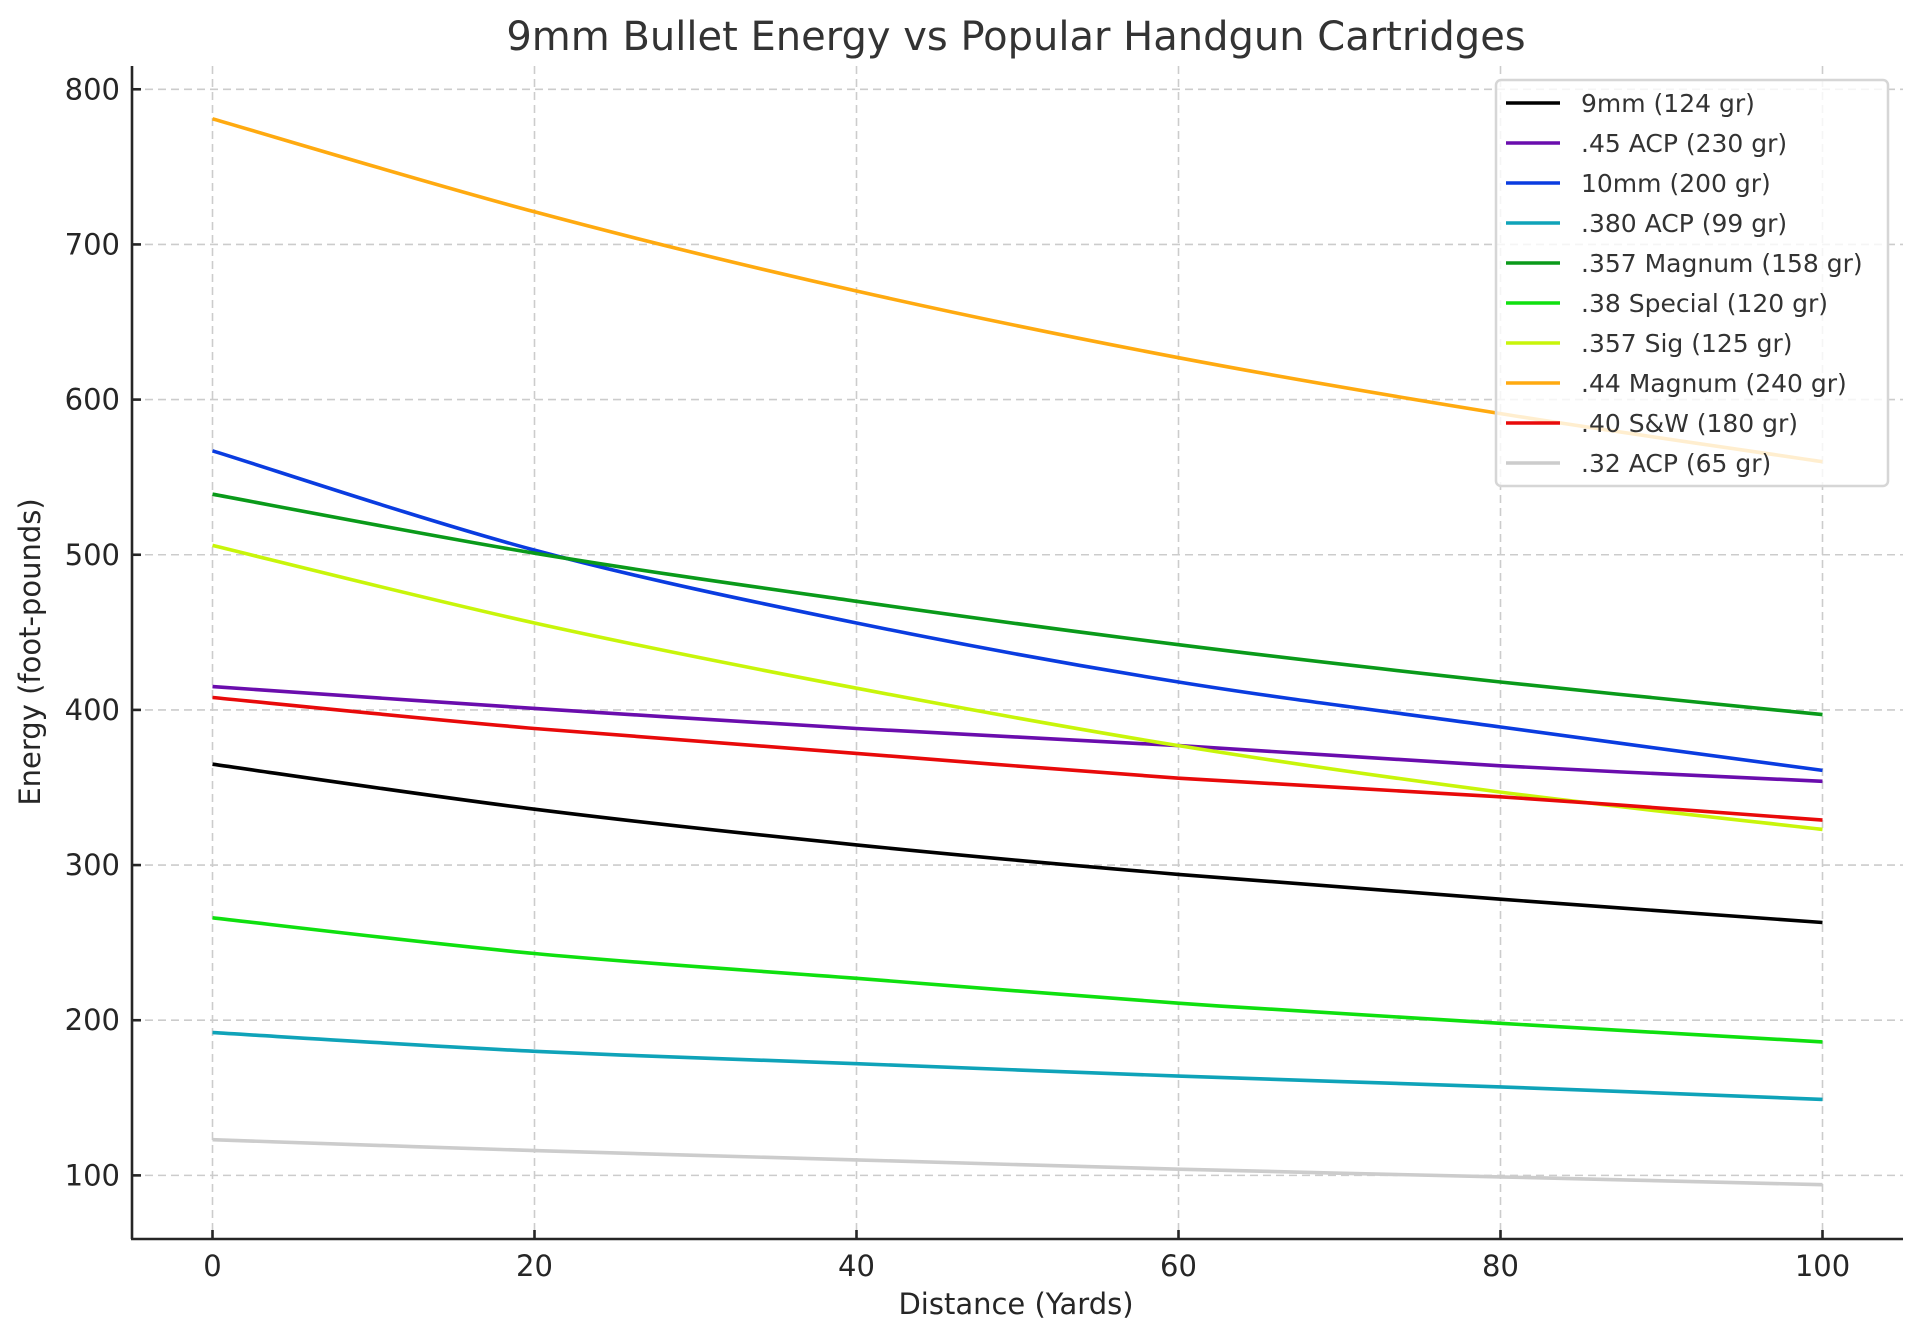 The width and height of the screenshot is (1920, 1341). Describe the element at coordinates (92, 1175) in the screenshot. I see `y-tick-label: 100` at that location.